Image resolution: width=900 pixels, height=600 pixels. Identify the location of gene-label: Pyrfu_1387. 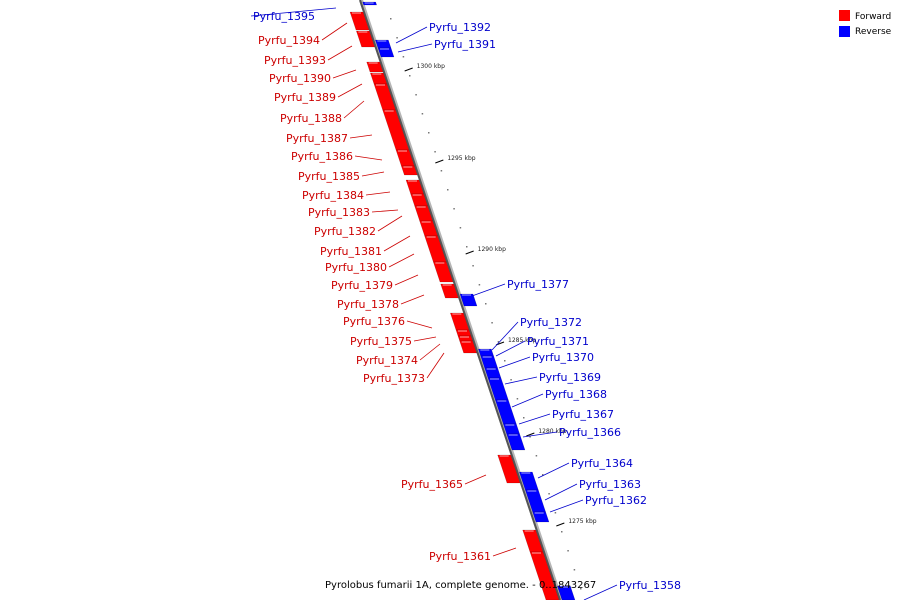
(317, 138).